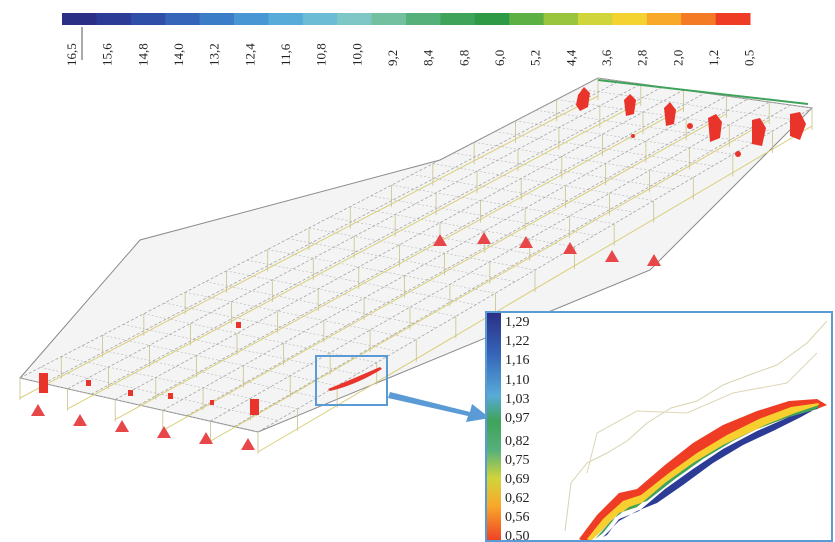  What do you see at coordinates (642, 58) in the screenshot?
I see `top-colorbar-tick-label: 2,8` at bounding box center [642, 58].